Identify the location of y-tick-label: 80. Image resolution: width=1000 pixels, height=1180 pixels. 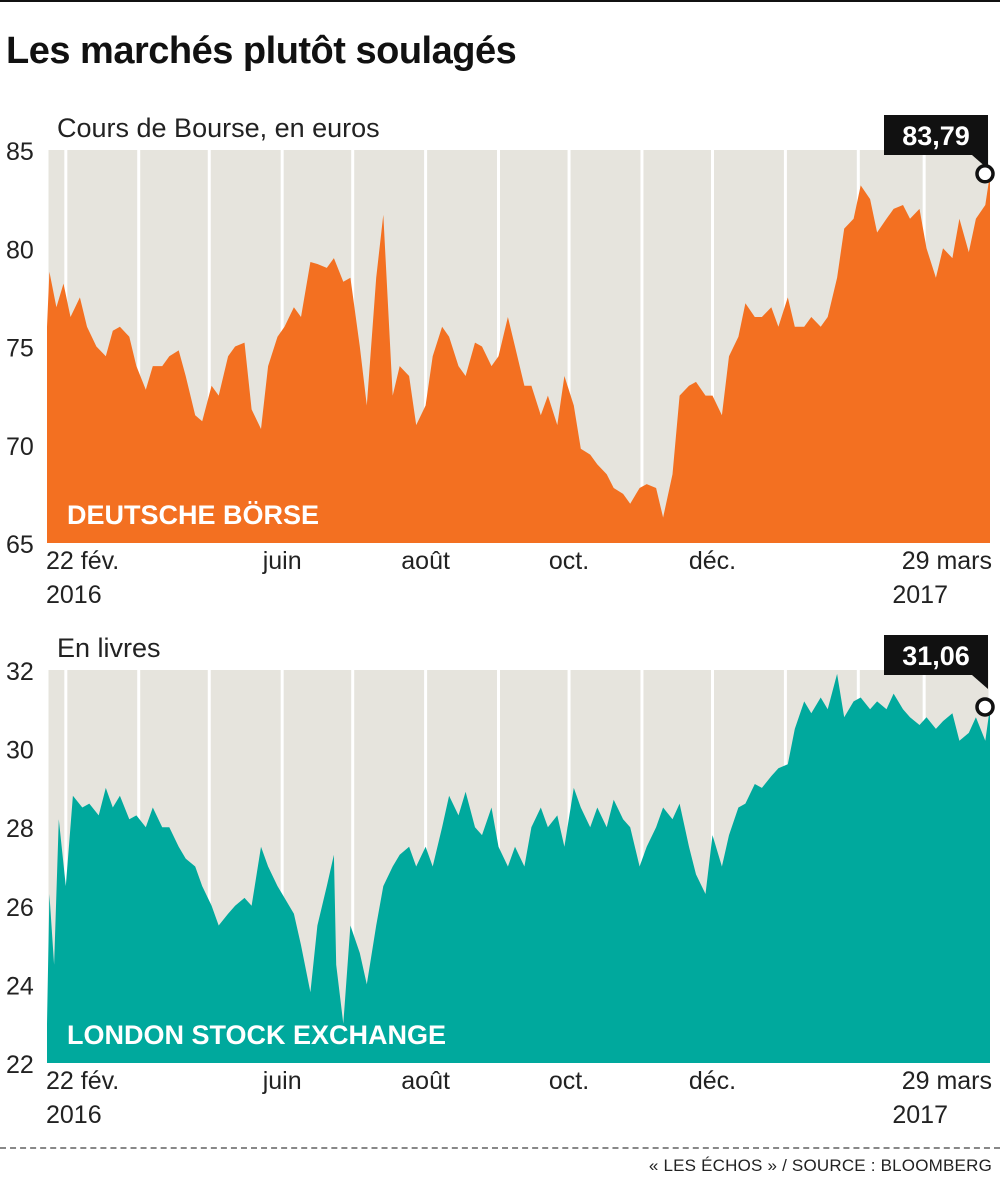
(20, 250).